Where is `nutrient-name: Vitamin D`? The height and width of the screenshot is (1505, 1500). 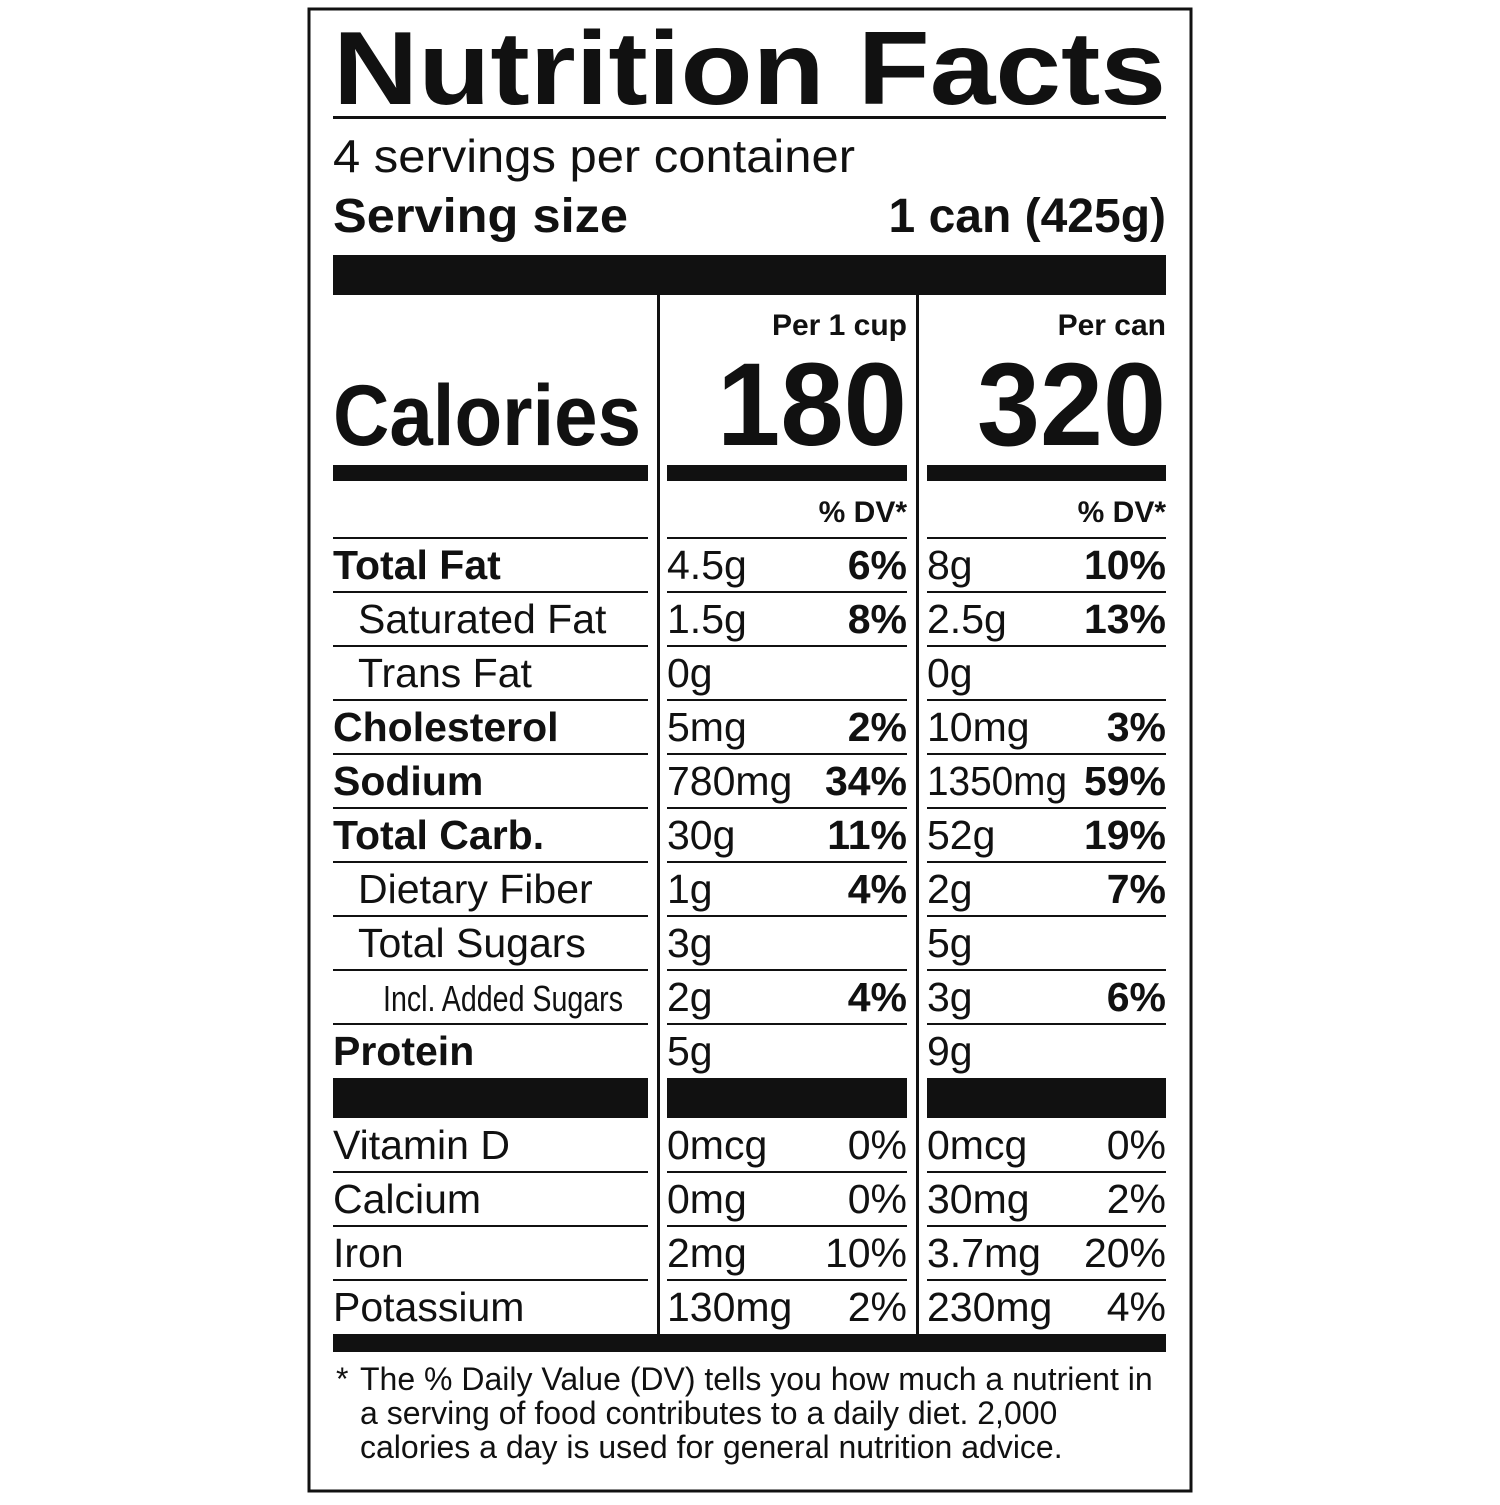 nutrient-name: Vitamin D is located at coordinates (421, 1145).